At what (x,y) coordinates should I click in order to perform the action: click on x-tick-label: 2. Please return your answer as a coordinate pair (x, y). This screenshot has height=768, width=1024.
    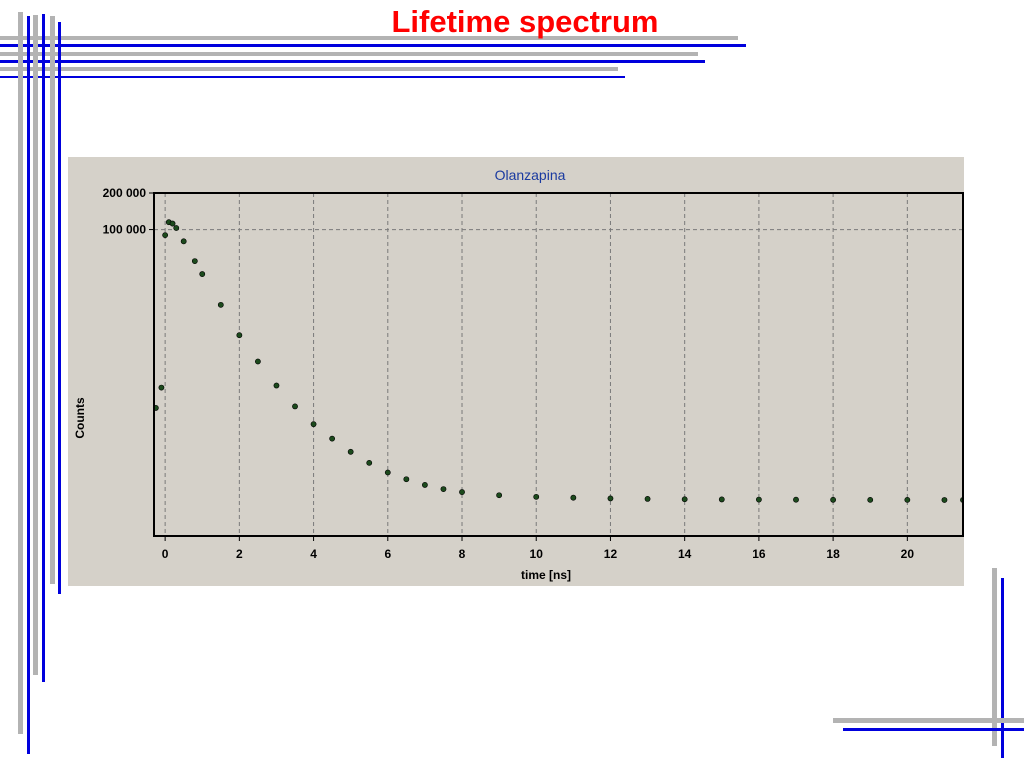
    Looking at the image, I should click on (239, 554).